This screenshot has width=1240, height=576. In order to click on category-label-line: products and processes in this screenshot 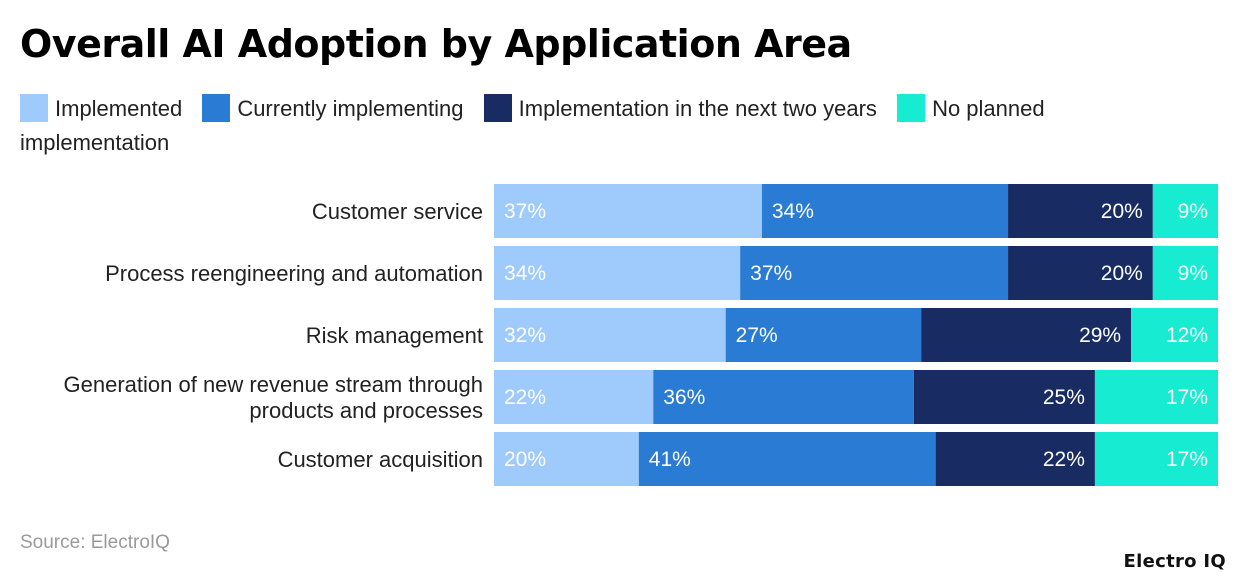, I will do `click(366, 410)`.